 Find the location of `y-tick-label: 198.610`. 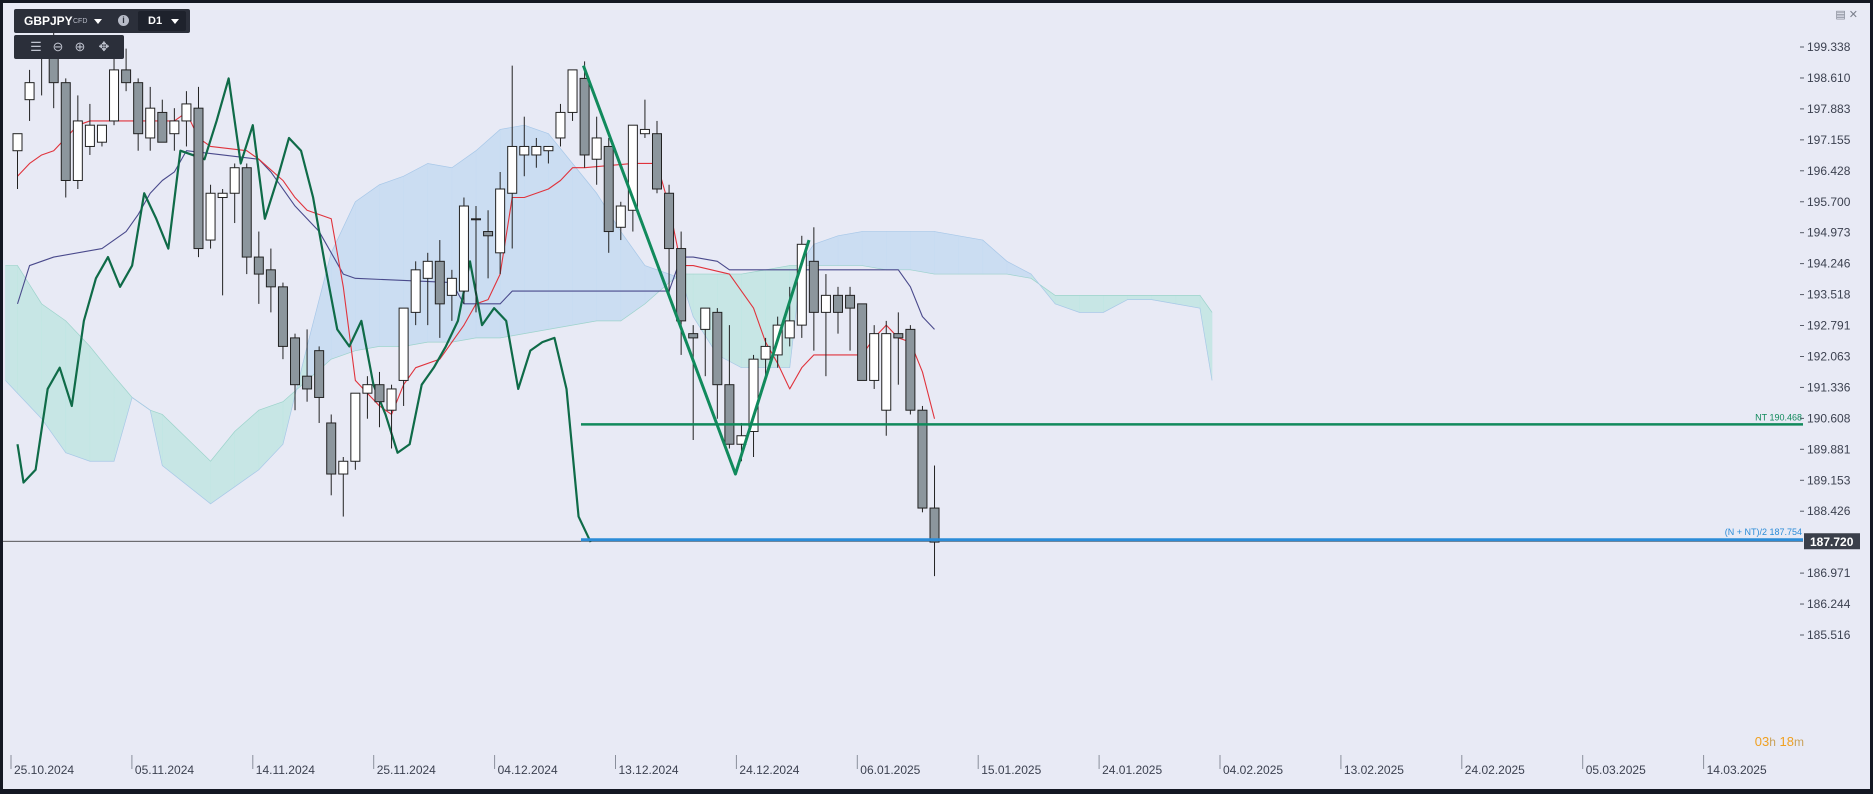

y-tick-label: 198.610 is located at coordinates (1829, 78).